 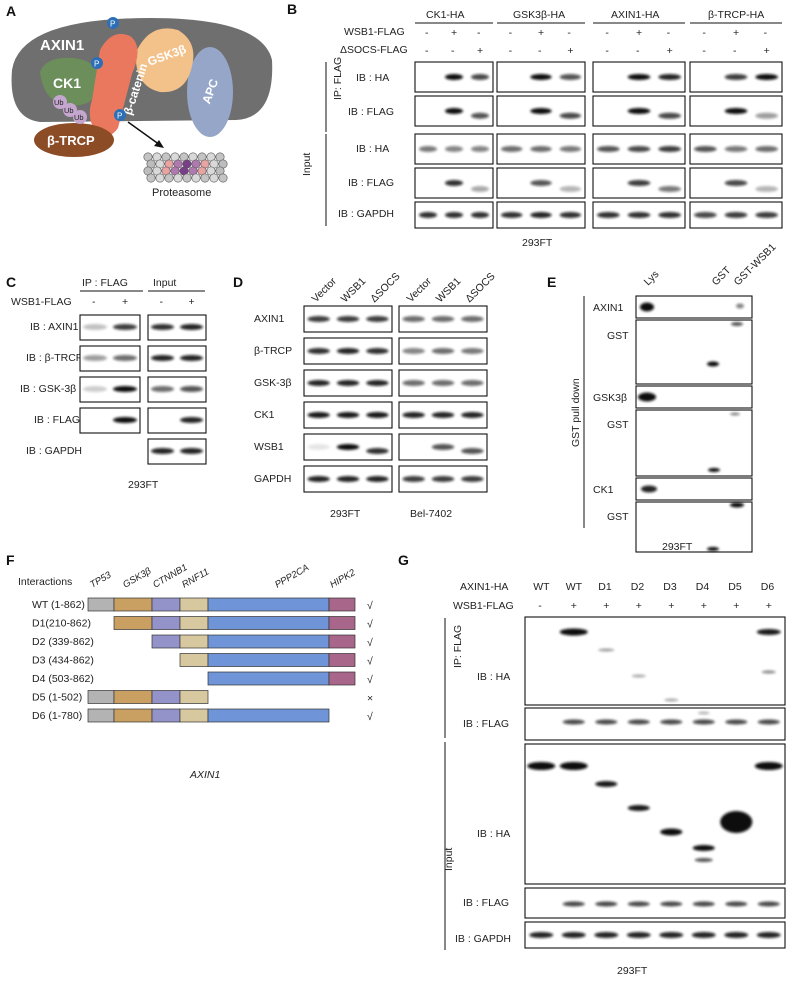 What do you see at coordinates (119, 116) in the screenshot?
I see `phospho-label-3: P` at bounding box center [119, 116].